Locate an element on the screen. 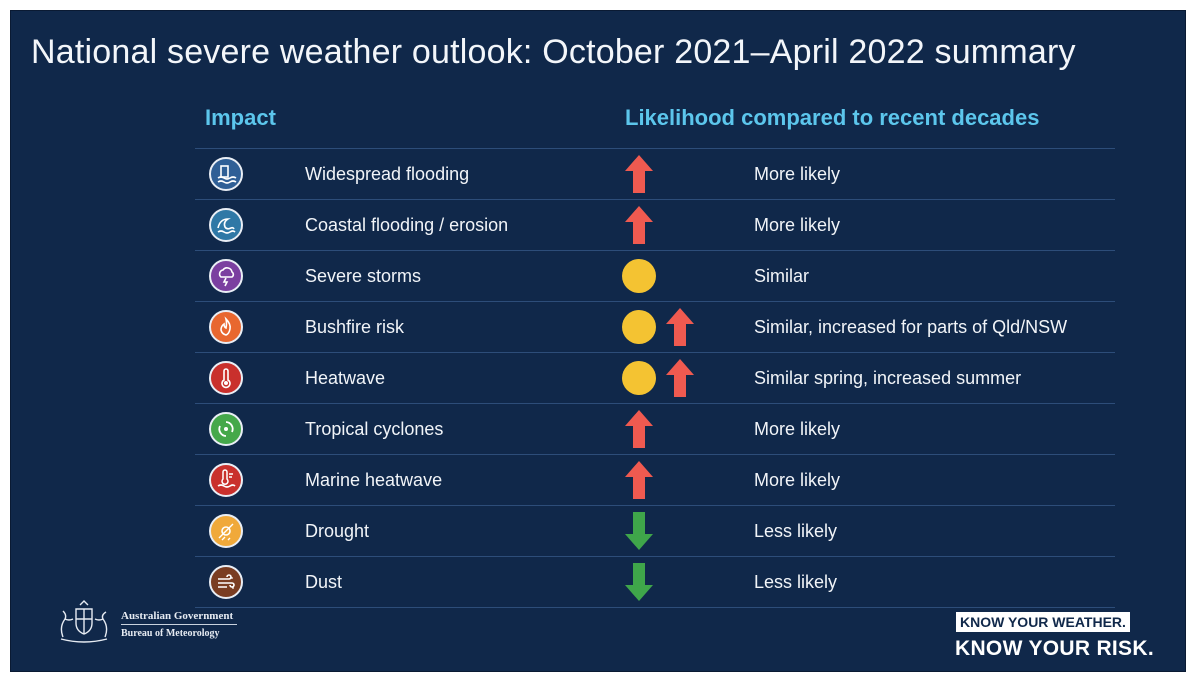  impact-label: Widespread flooding is located at coordinates (387, 174).